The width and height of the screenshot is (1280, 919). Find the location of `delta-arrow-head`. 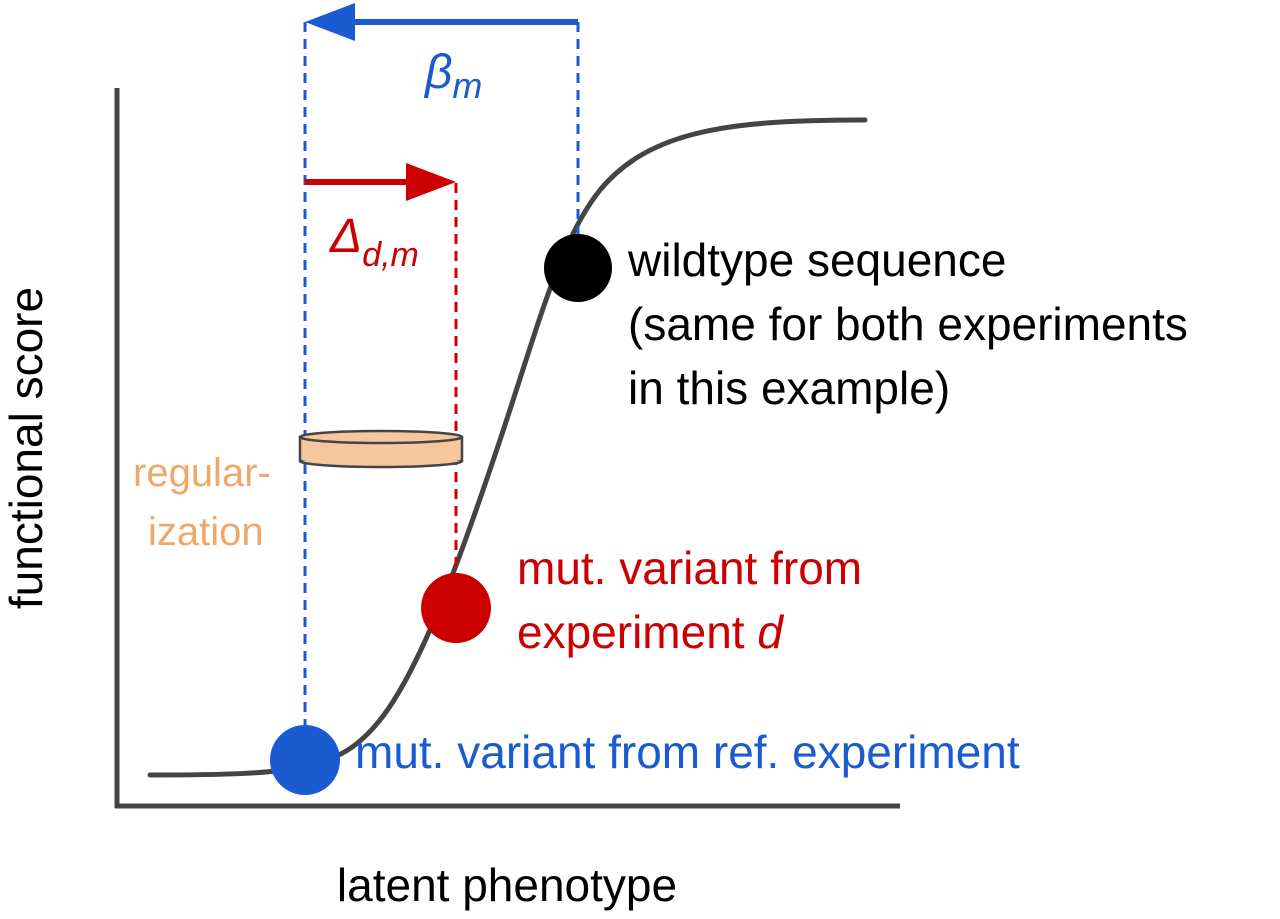

delta-arrow-head is located at coordinates (431, 182).